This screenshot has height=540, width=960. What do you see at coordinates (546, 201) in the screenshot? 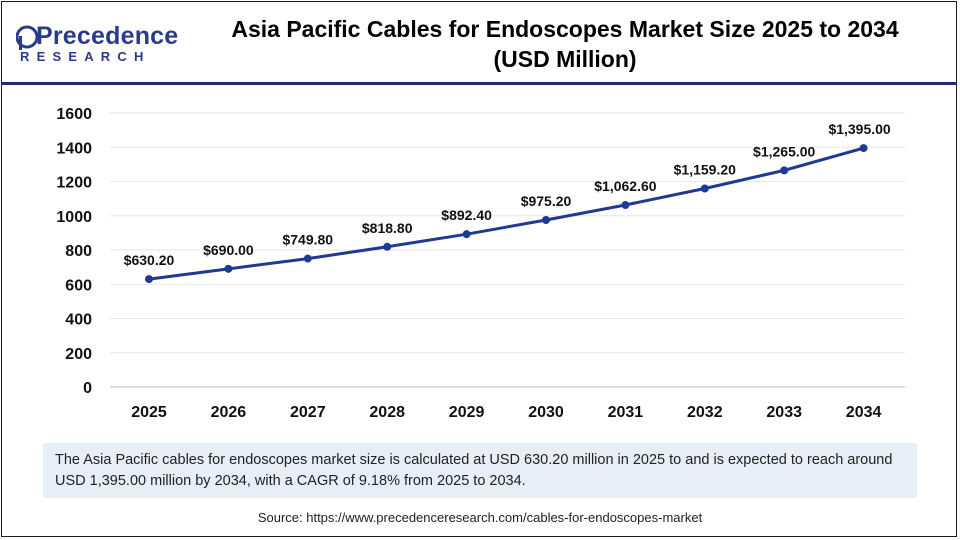
I see `data-label: $975.20` at bounding box center [546, 201].